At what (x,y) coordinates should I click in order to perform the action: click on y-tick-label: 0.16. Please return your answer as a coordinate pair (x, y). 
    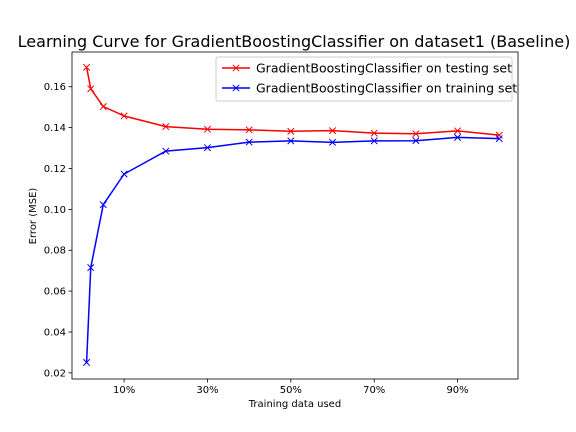
    Looking at the image, I should click on (55, 87).